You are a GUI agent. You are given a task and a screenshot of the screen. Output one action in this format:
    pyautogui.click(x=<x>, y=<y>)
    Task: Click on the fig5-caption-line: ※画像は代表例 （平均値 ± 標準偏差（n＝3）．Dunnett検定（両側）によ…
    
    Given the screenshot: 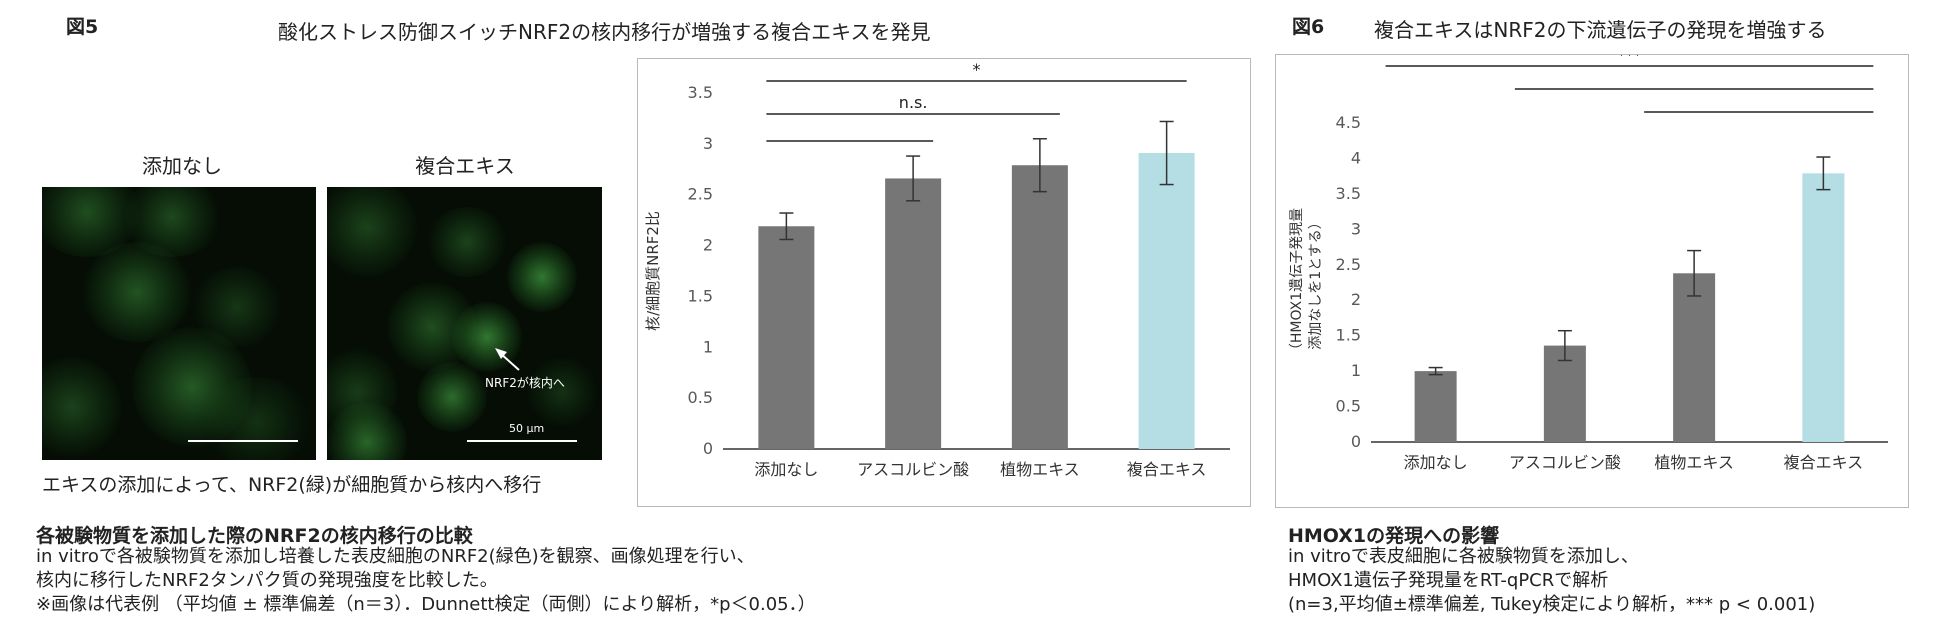 What is the action you would take?
    pyautogui.click(x=426, y=604)
    